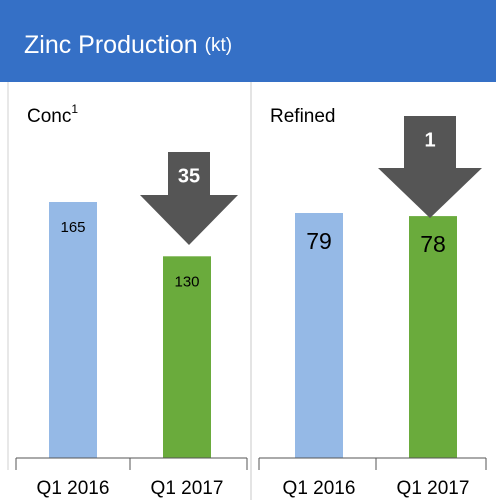  I want to click on panel-title-text: Conc, so click(49, 116).